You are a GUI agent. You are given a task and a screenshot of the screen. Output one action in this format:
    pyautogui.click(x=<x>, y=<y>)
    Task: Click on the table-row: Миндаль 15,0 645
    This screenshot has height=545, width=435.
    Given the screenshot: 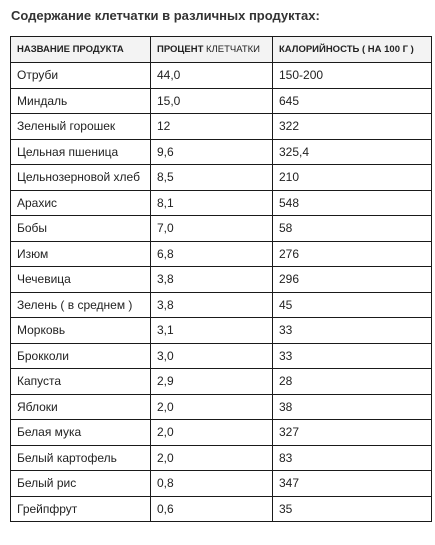 What is the action you would take?
    pyautogui.click(x=221, y=100)
    